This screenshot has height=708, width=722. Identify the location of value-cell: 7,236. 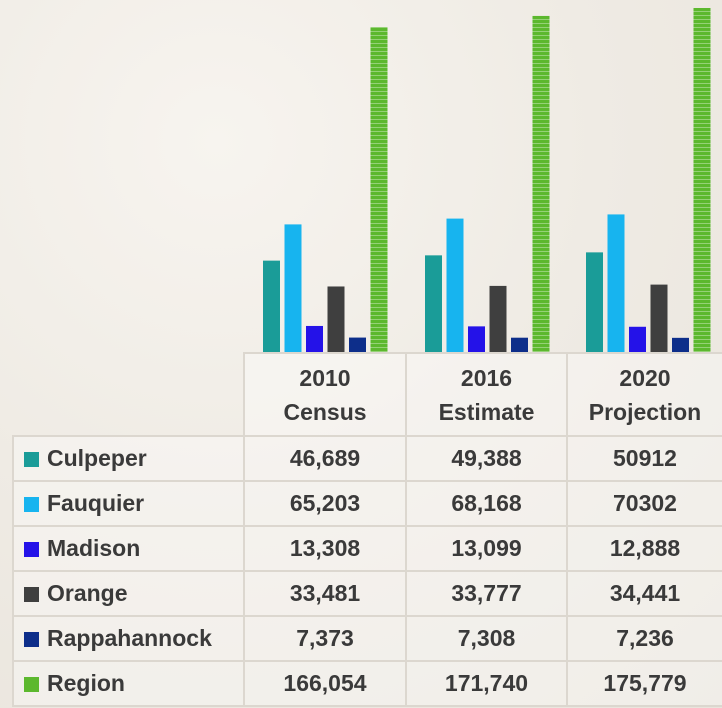
(644, 638).